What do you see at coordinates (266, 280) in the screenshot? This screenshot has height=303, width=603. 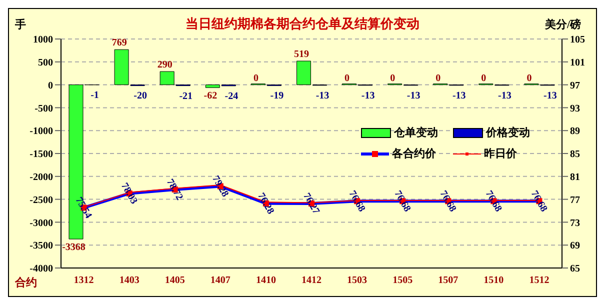 I see `x-tick-label: 1410` at bounding box center [266, 280].